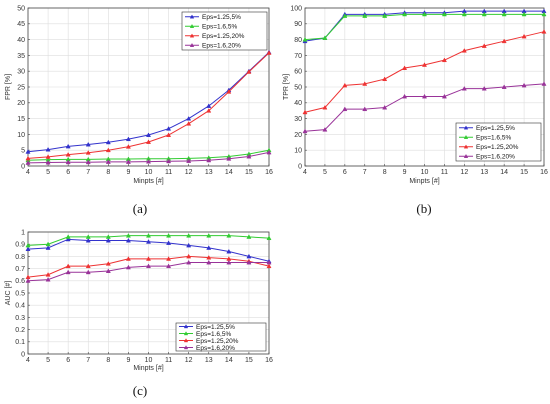 The height and width of the screenshot is (404, 550). What do you see at coordinates (20, 269) in the screenshot?
I see `y-tick-label: 0.7` at bounding box center [20, 269].